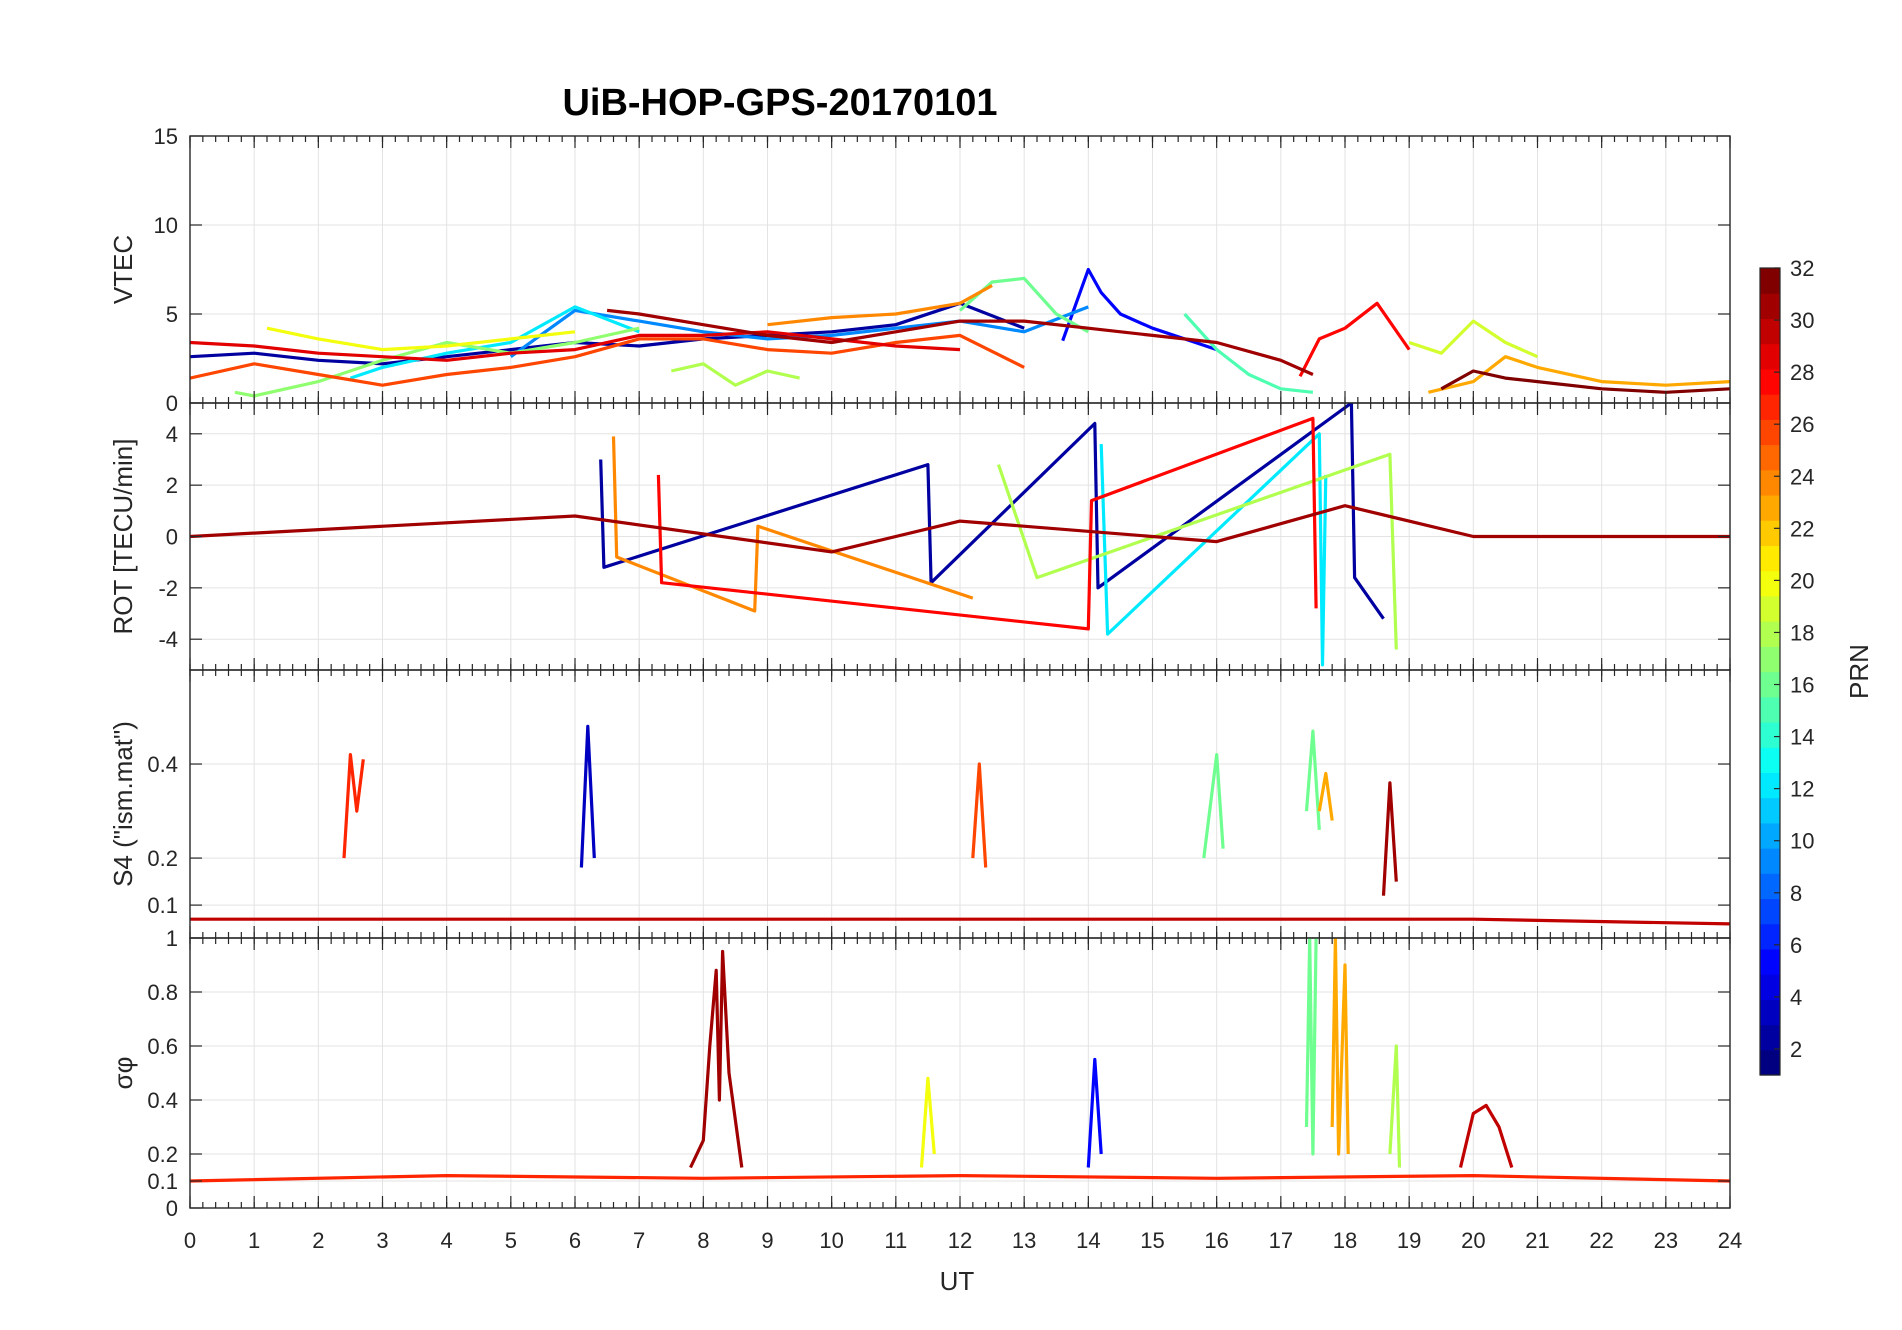  What do you see at coordinates (1216, 1240) in the screenshot?
I see `x-tick-label: 16` at bounding box center [1216, 1240].